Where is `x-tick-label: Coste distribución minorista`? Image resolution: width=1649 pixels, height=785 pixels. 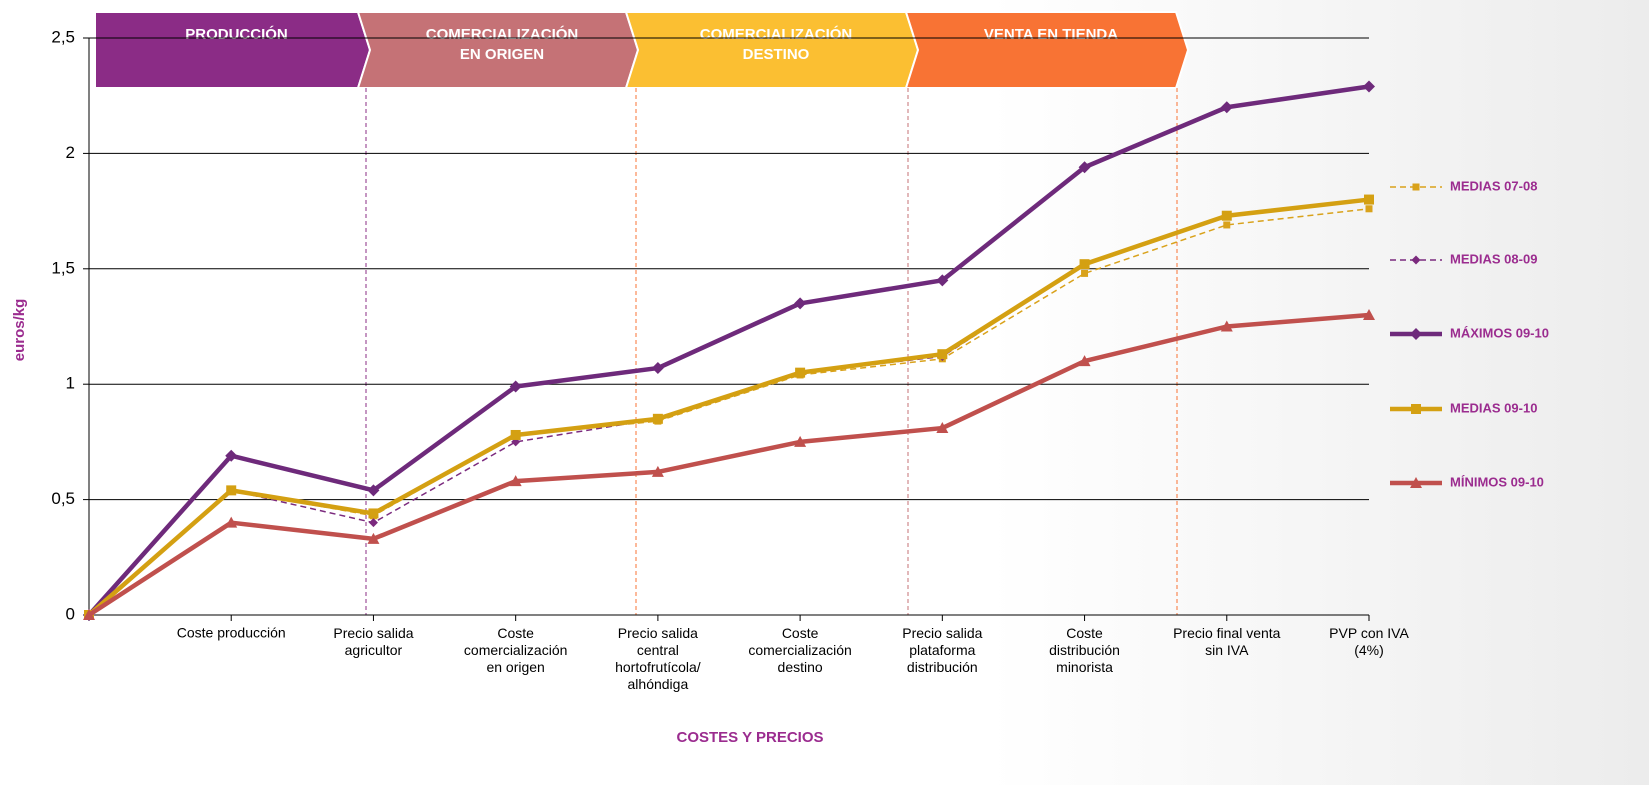 x-tick-label: Coste distribución minorista is located at coordinates (1084, 650).